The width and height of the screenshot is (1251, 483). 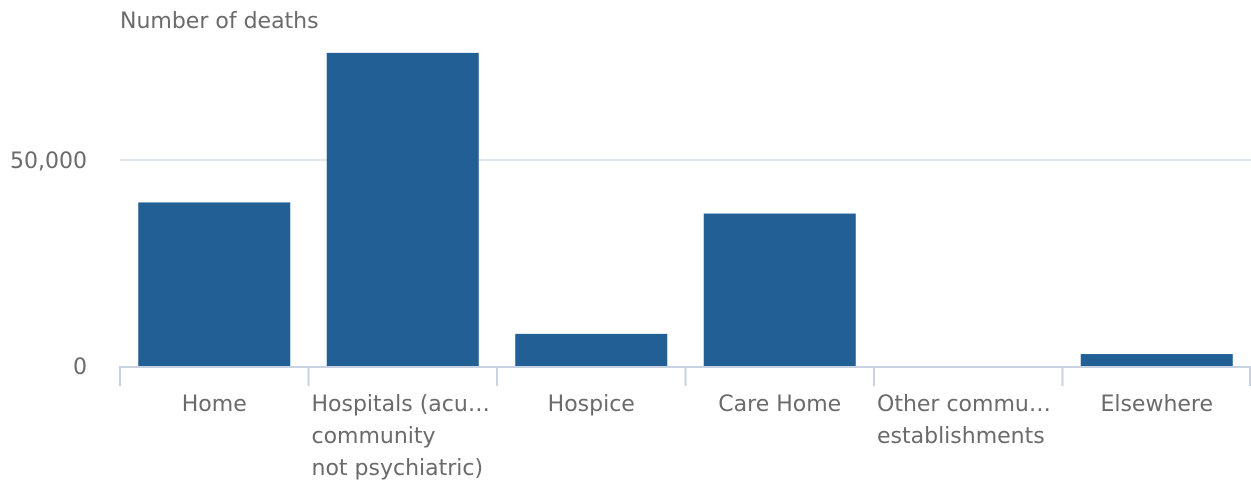 I want to click on x-tick-label: Care Home, so click(x=779, y=404).